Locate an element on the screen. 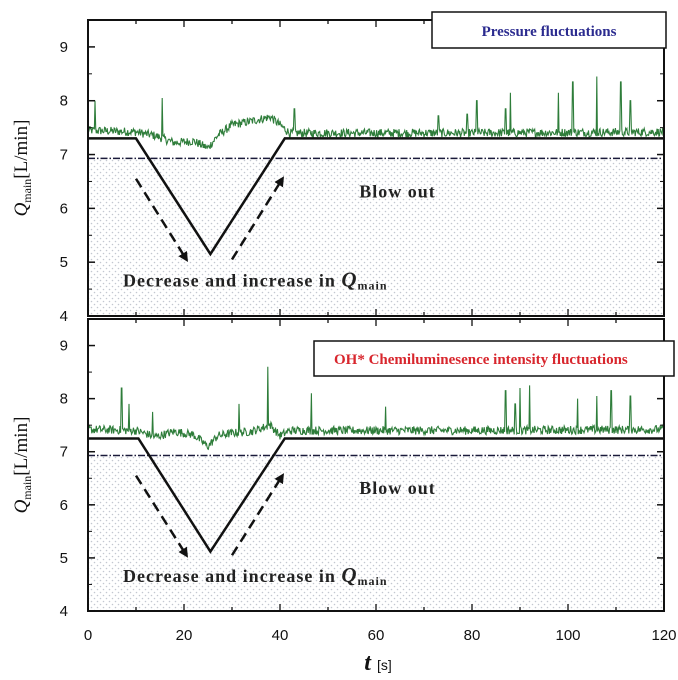  legend-pressure: Pressure fluctuations is located at coordinates (549, 32).